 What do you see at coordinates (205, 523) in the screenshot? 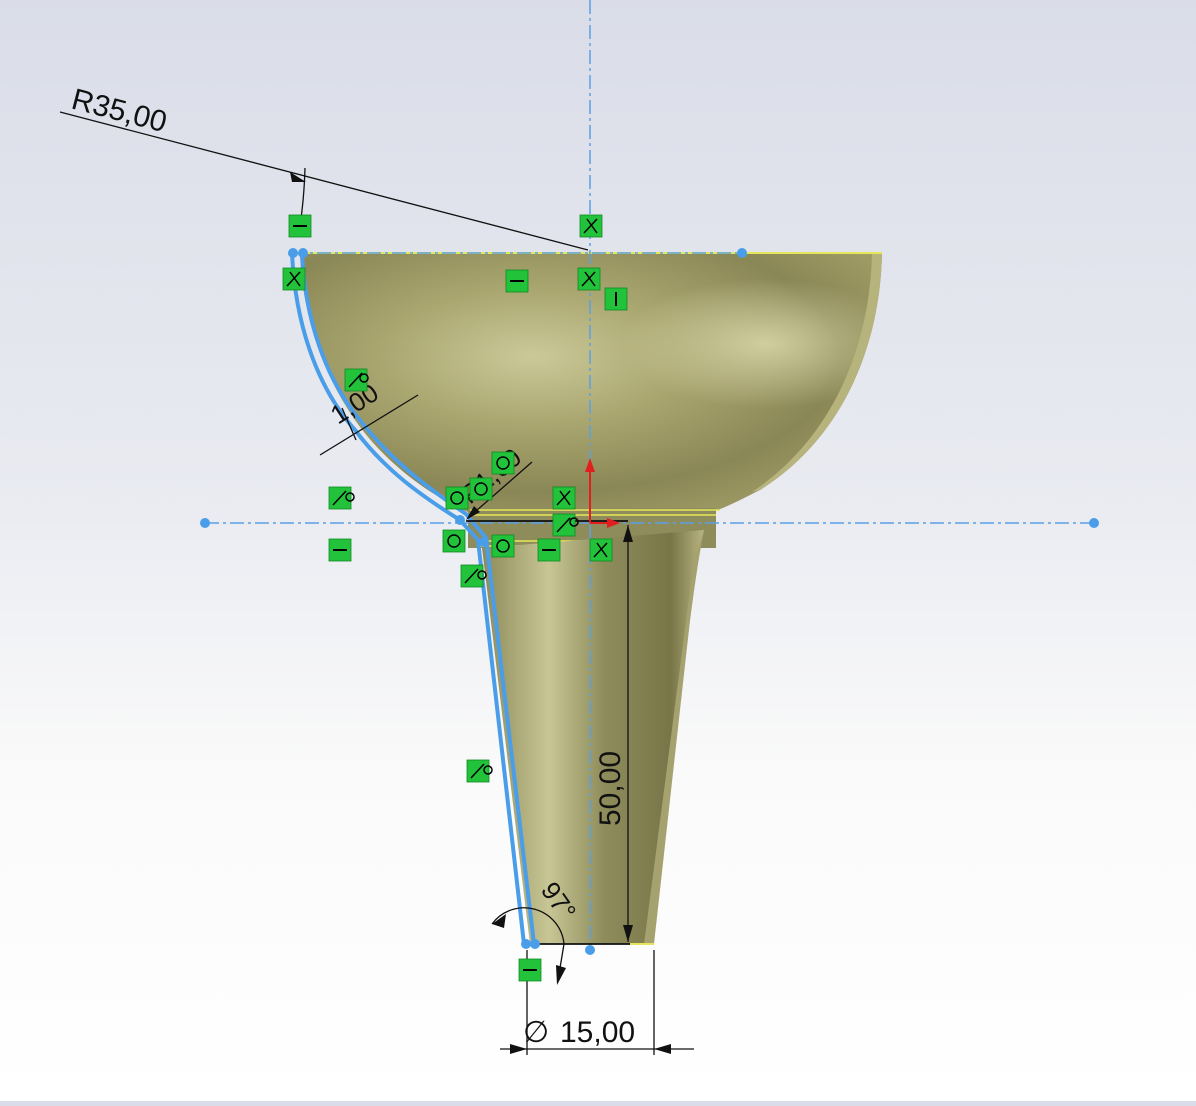
I see `centerline-end-left` at bounding box center [205, 523].